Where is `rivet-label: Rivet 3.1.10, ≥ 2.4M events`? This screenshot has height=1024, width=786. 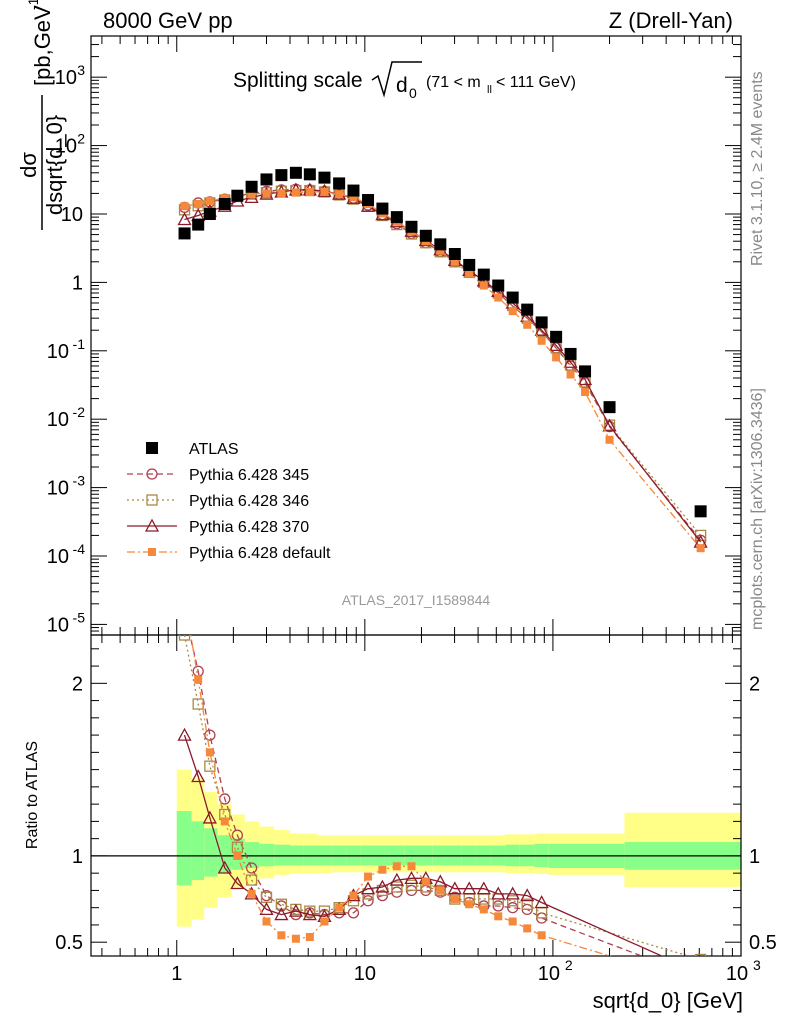
rivet-label: Rivet 3.1.10, ≥ 2.4M events is located at coordinates (757, 168).